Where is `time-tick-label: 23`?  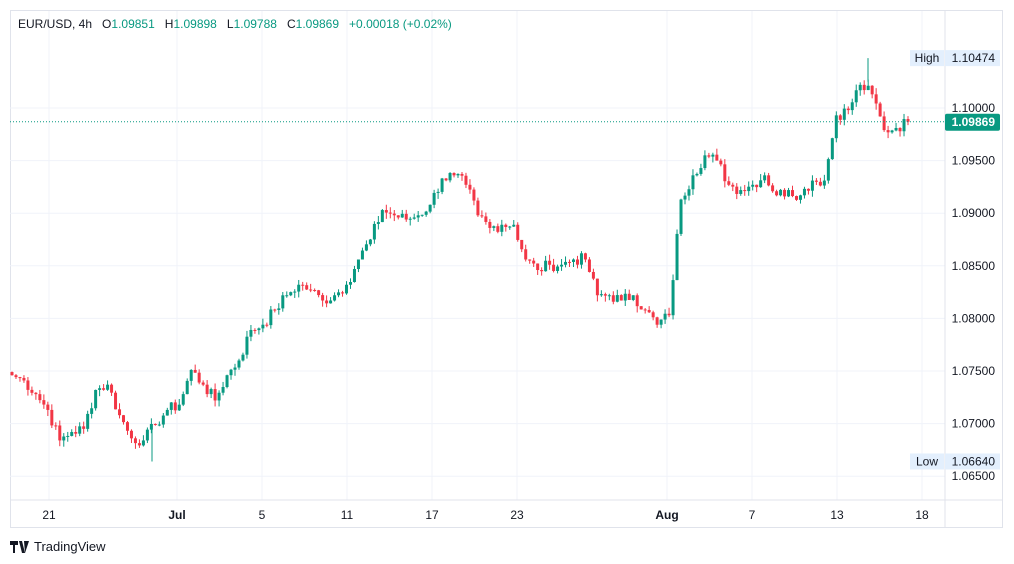
time-tick-label: 23 is located at coordinates (517, 515).